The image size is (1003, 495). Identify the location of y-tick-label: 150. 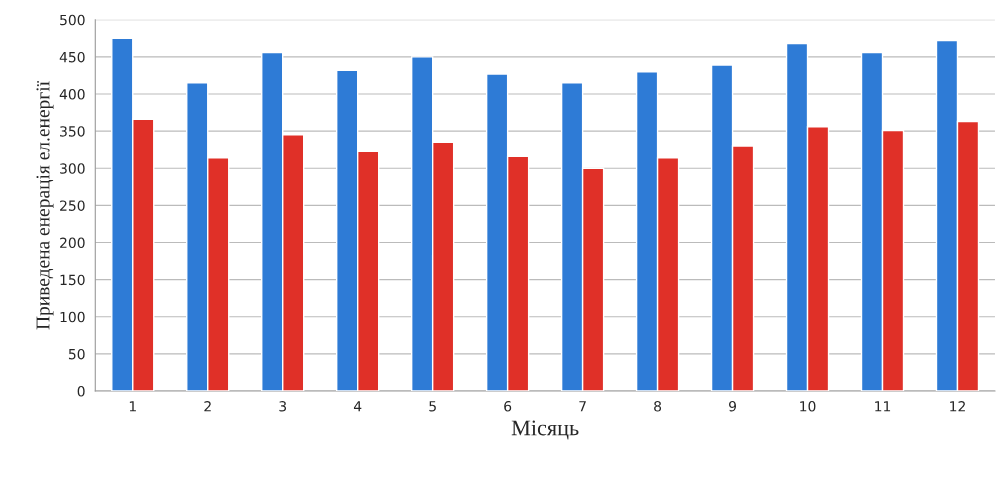
(72, 280).